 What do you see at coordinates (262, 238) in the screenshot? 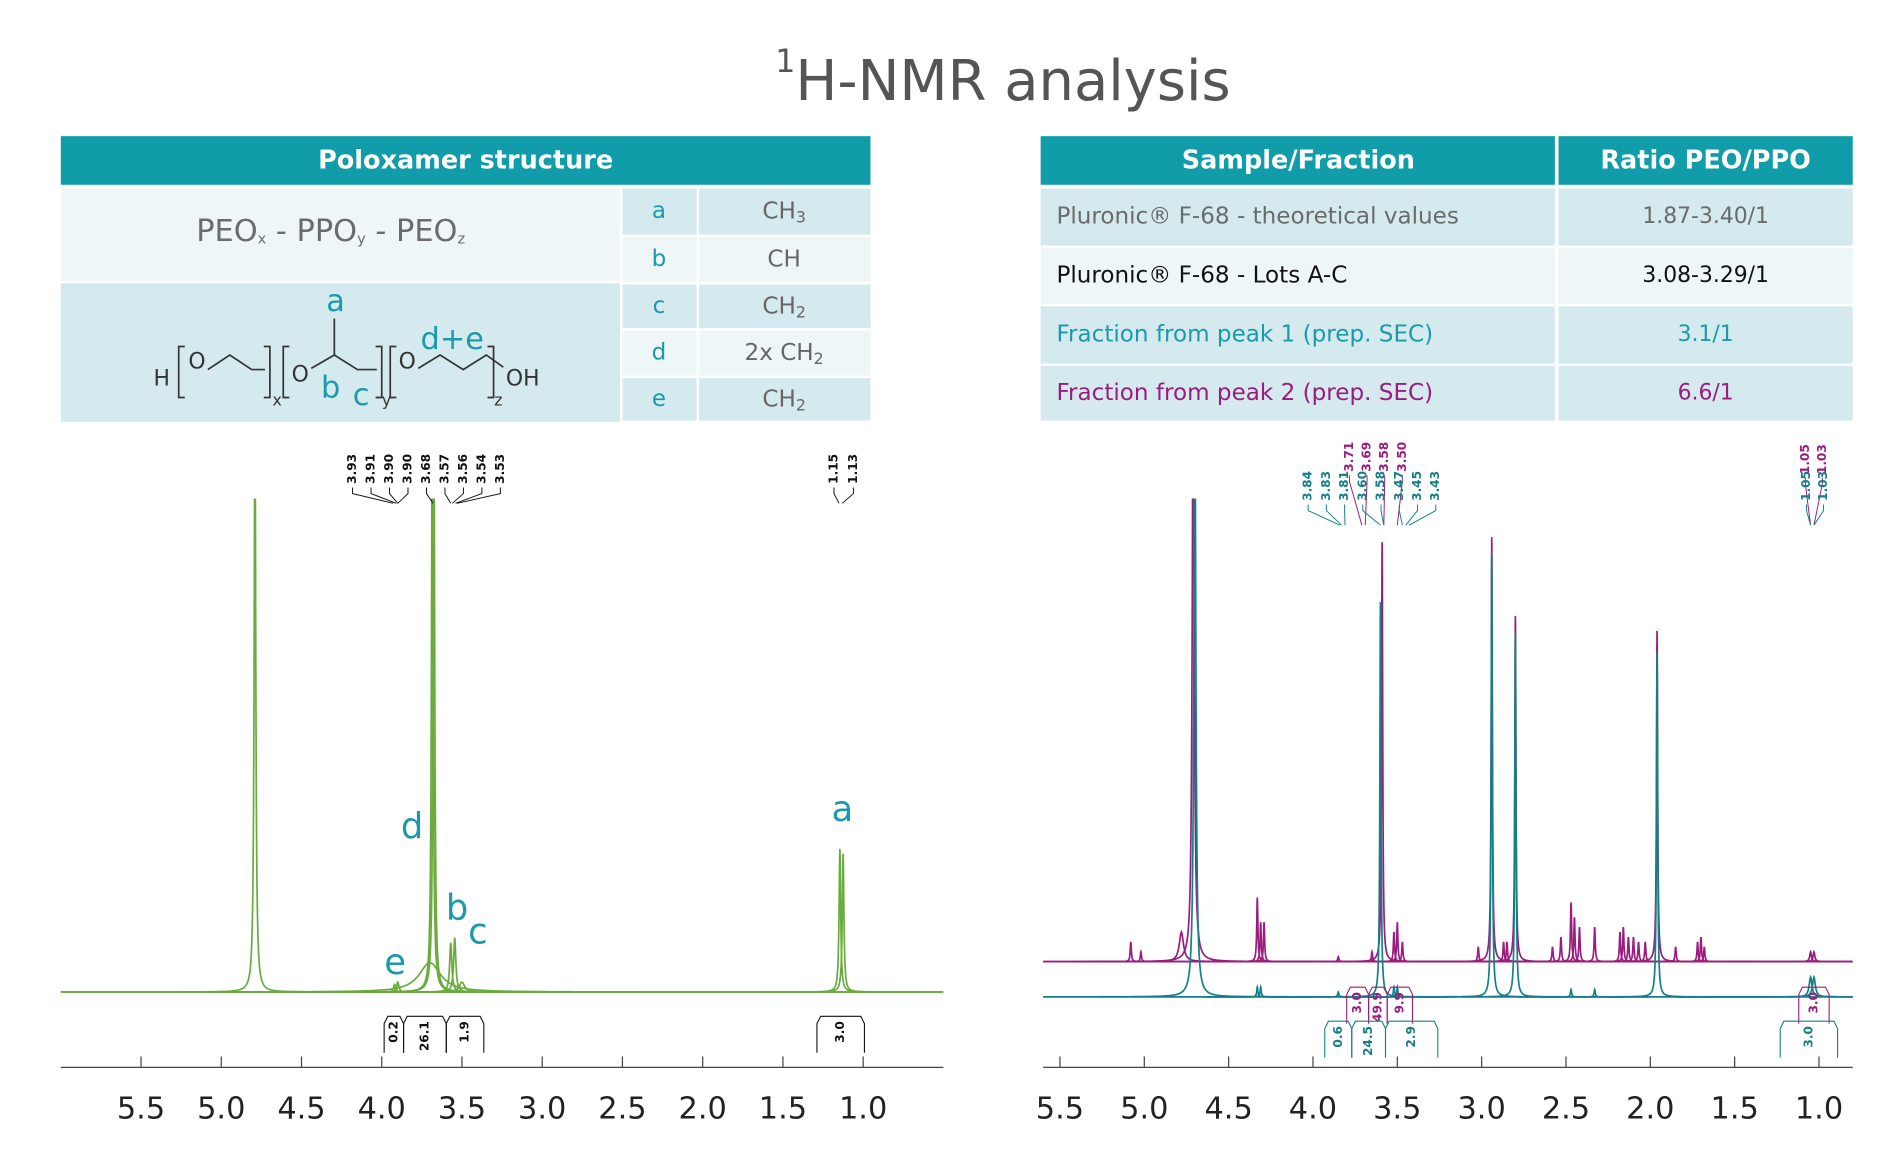
I see `formula-subscript: x` at bounding box center [262, 238].